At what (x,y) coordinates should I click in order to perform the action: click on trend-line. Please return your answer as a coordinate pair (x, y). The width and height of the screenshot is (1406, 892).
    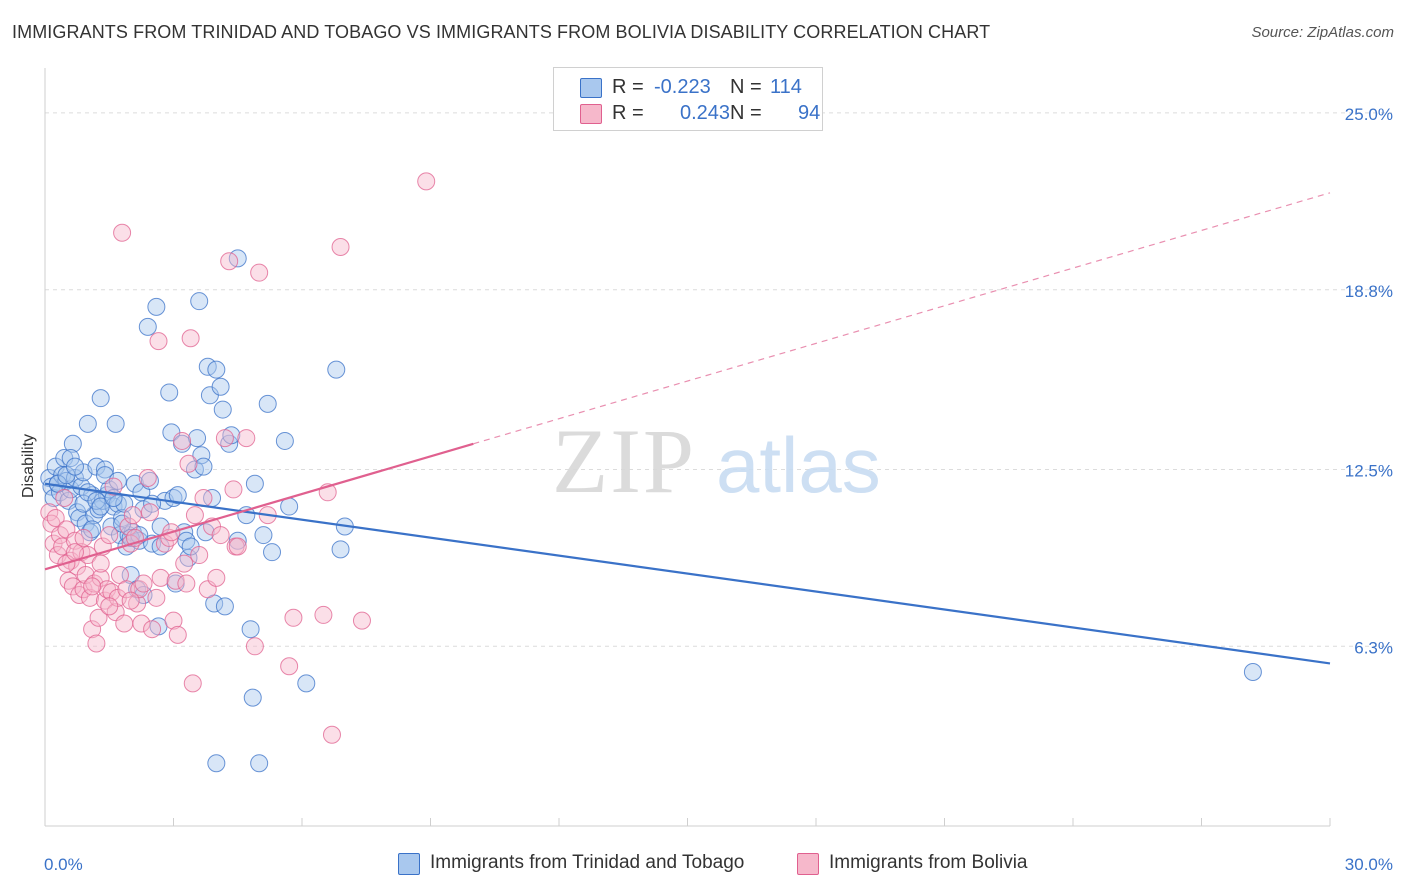
    Looking at the image, I should click on (259, 506).